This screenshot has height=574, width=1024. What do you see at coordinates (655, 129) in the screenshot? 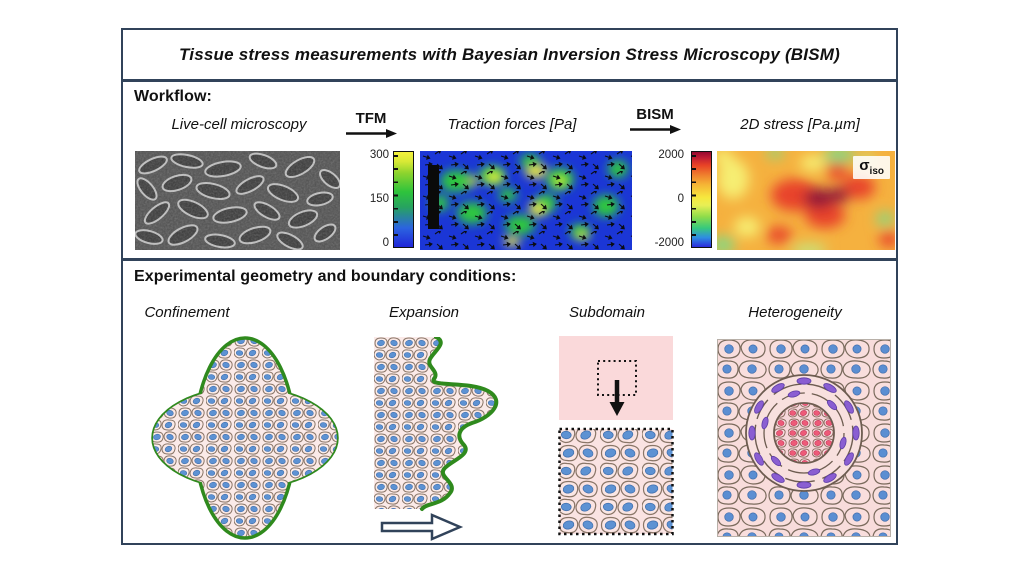
I see `bism-arrow-icon` at bounding box center [655, 129].